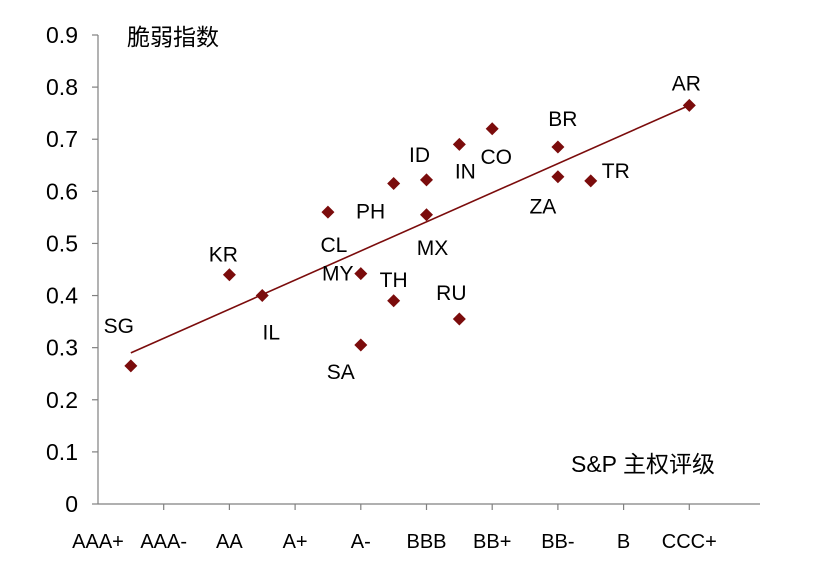 The width and height of the screenshot is (823, 576). Describe the element at coordinates (433, 248) in the screenshot. I see `point-label-mx: MX` at that location.